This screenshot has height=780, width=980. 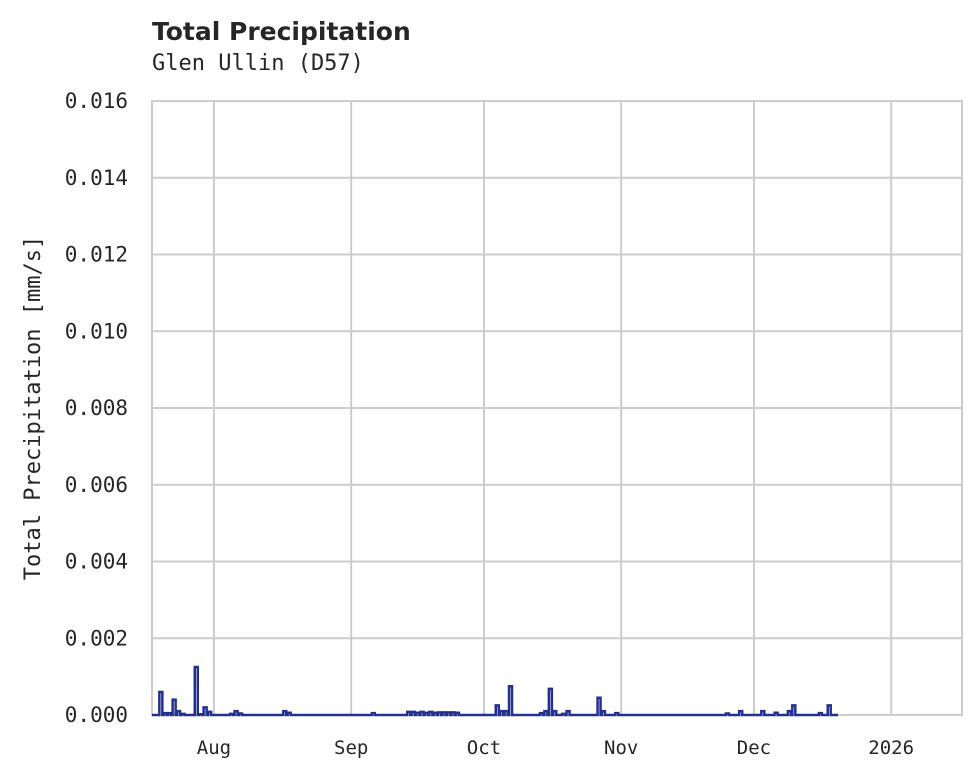 What do you see at coordinates (33, 408) in the screenshot?
I see `y-axis-label: Total Precipitation [mm/s]` at bounding box center [33, 408].